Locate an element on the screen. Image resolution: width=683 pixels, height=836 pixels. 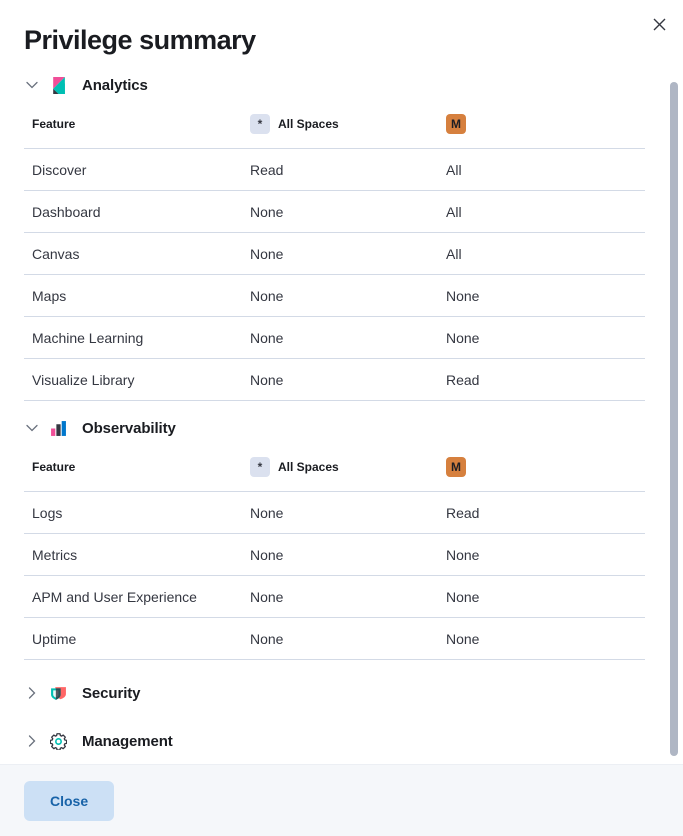
table-row: Canvas None All is located at coordinates (334, 253).